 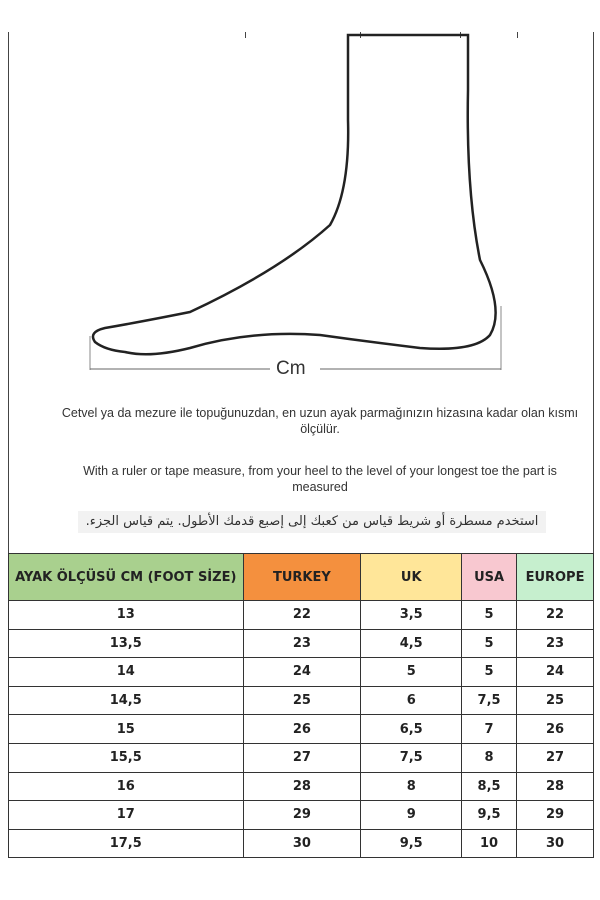 What do you see at coordinates (489, 786) in the screenshot?
I see `table-cell: 8,5` at bounding box center [489, 786].